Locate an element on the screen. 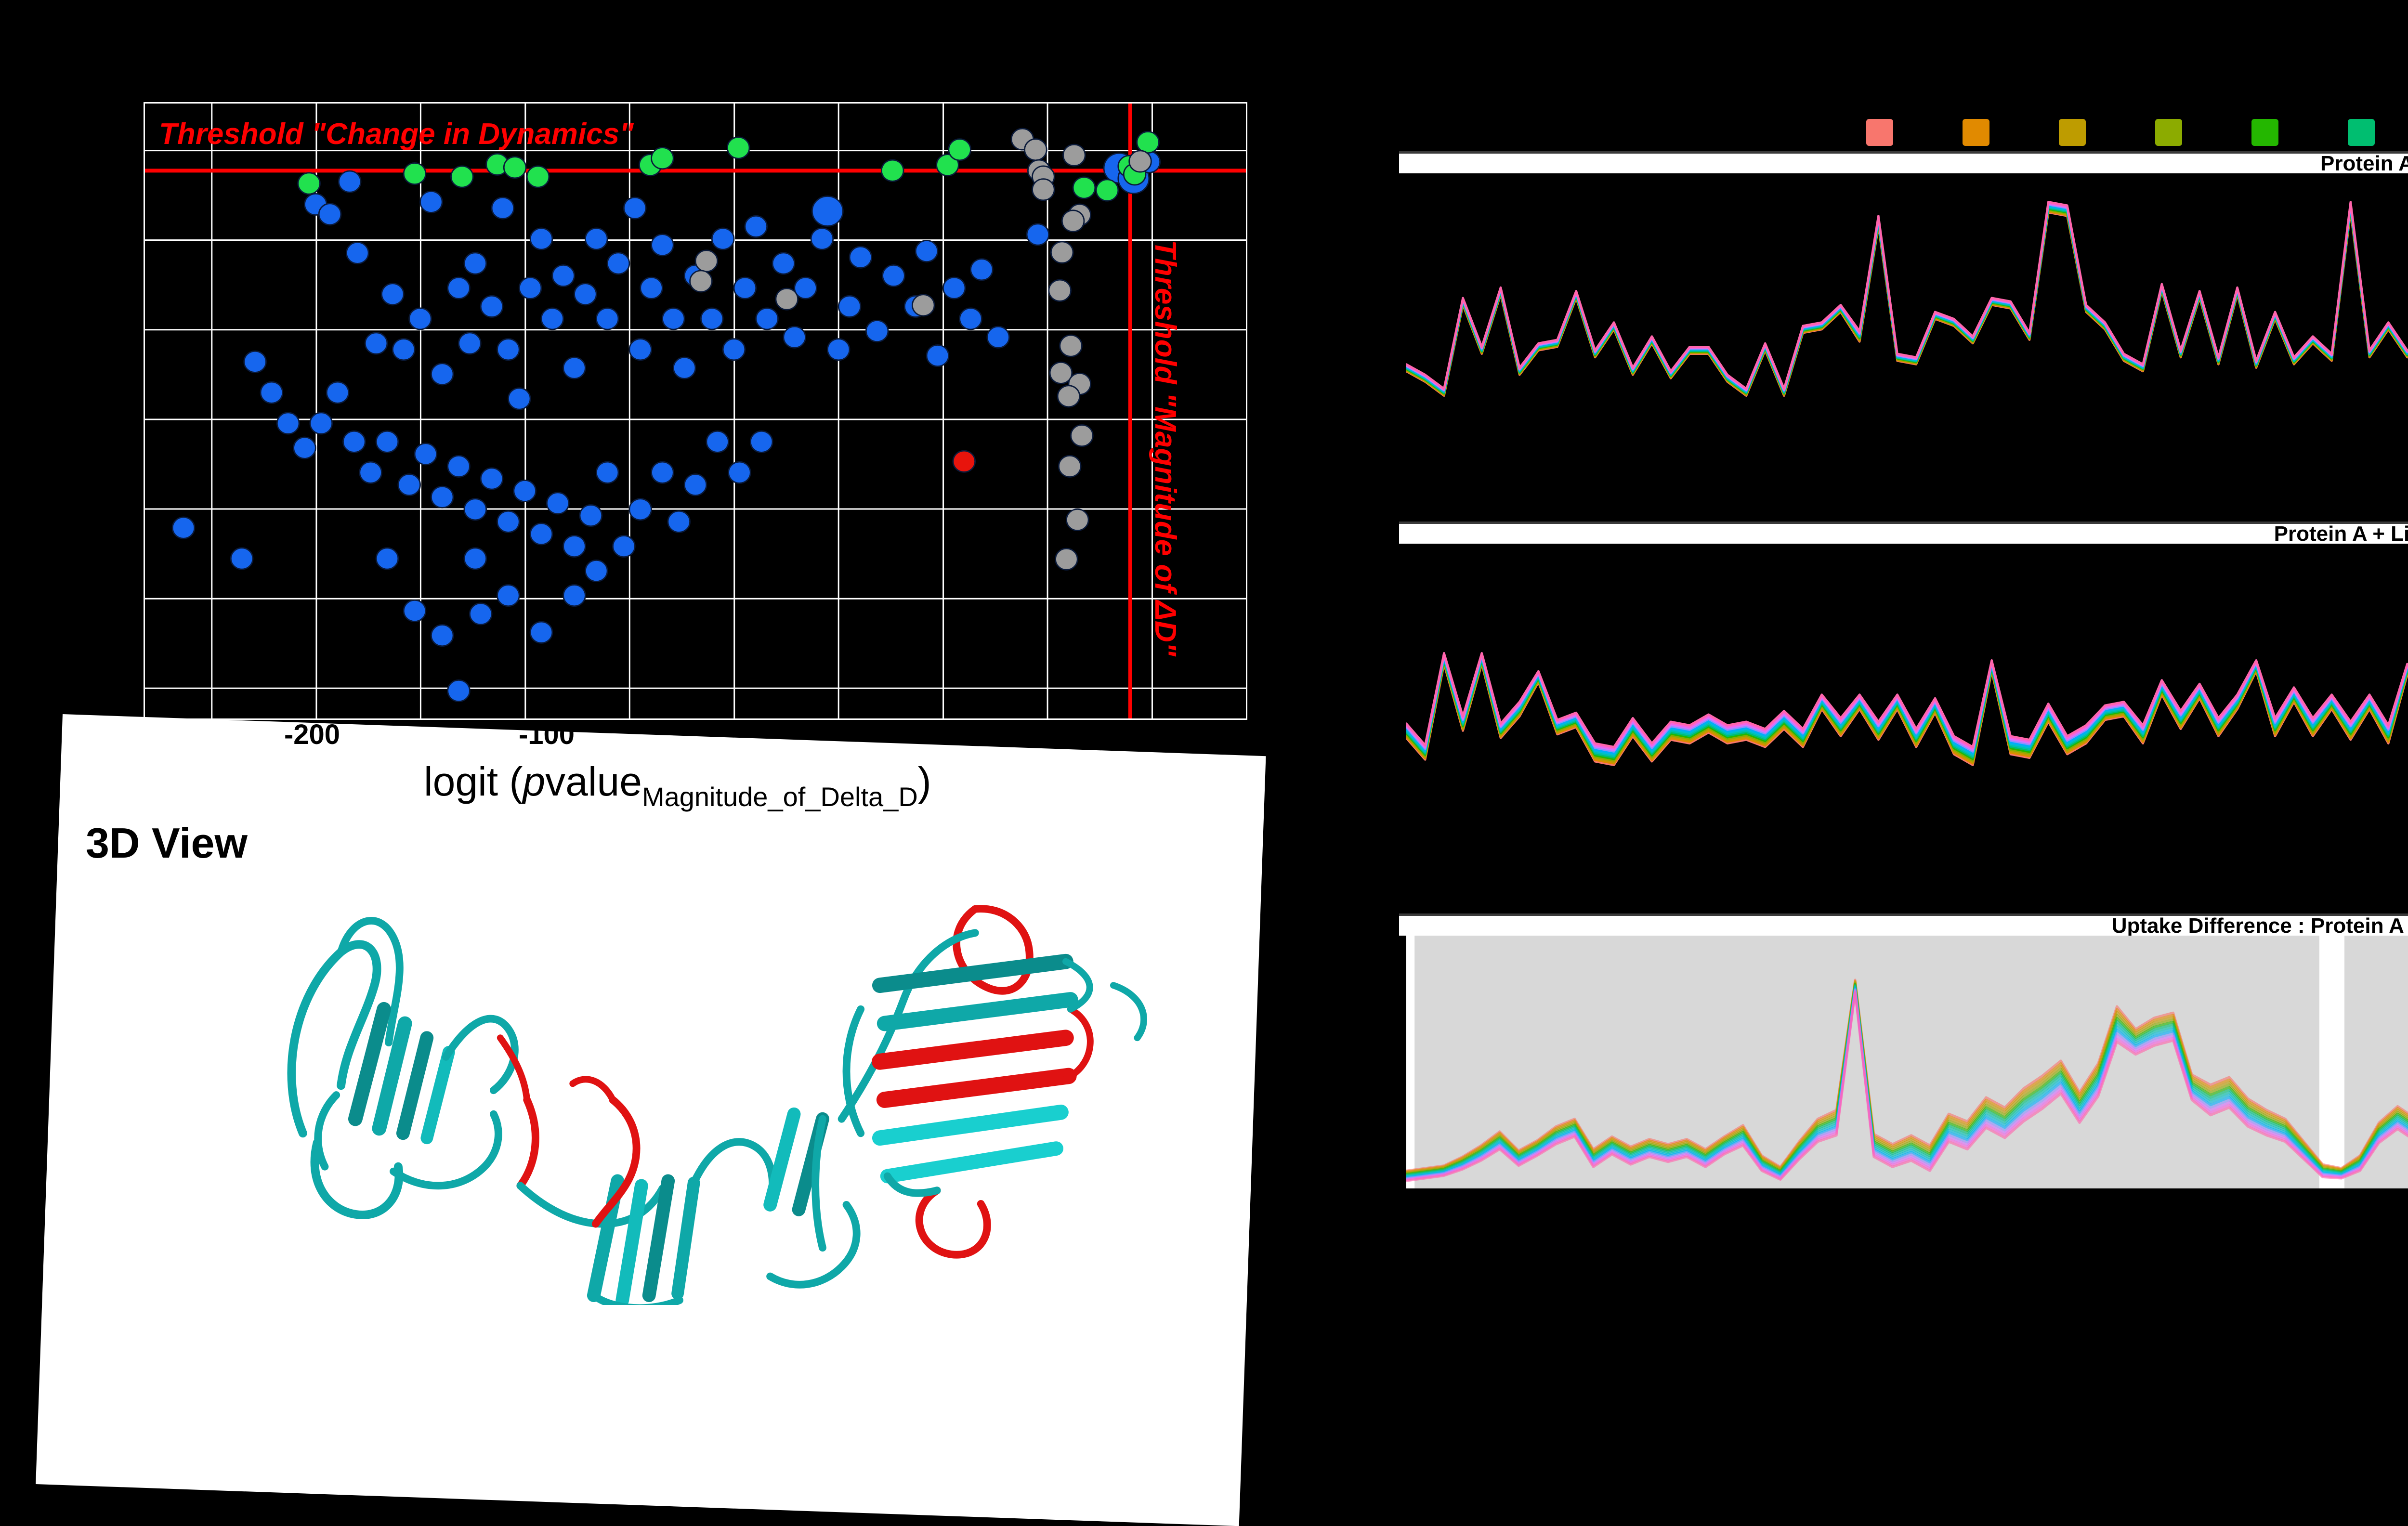  chart2-uptake-protein-a-ligand is located at coordinates (1907, 727).